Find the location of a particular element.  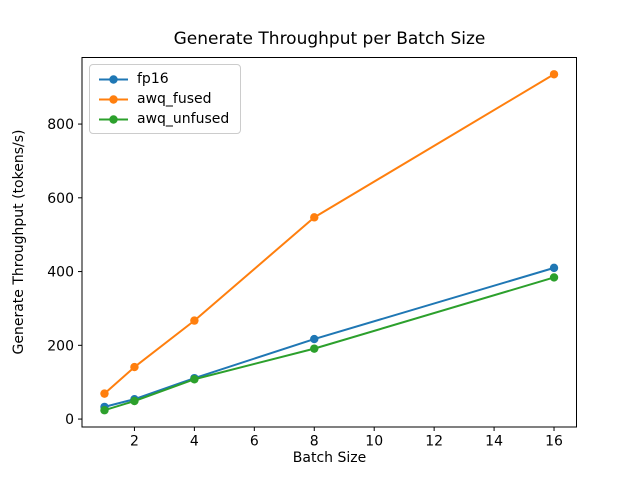

legend-label: awq_unfused is located at coordinates (183, 119).